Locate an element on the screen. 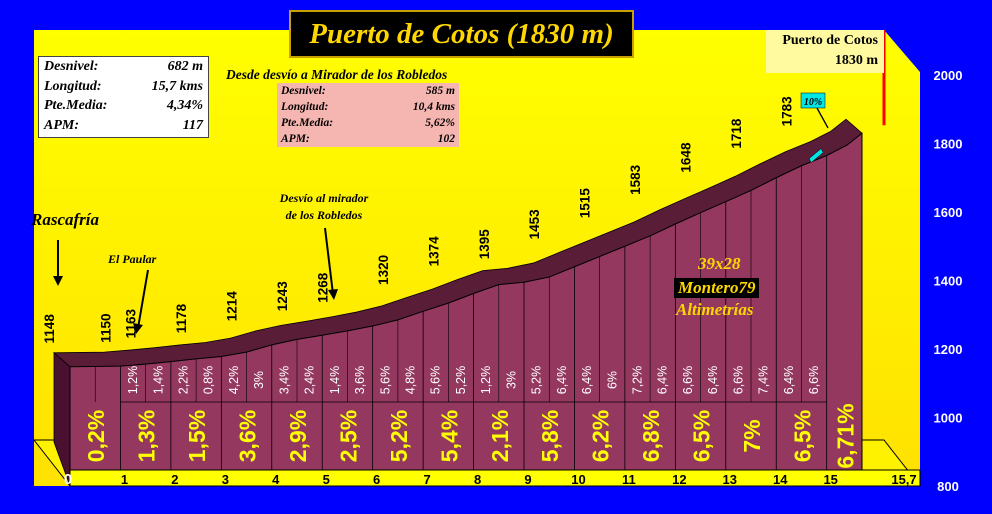  steep-marker-arrow is located at coordinates (822, 118).